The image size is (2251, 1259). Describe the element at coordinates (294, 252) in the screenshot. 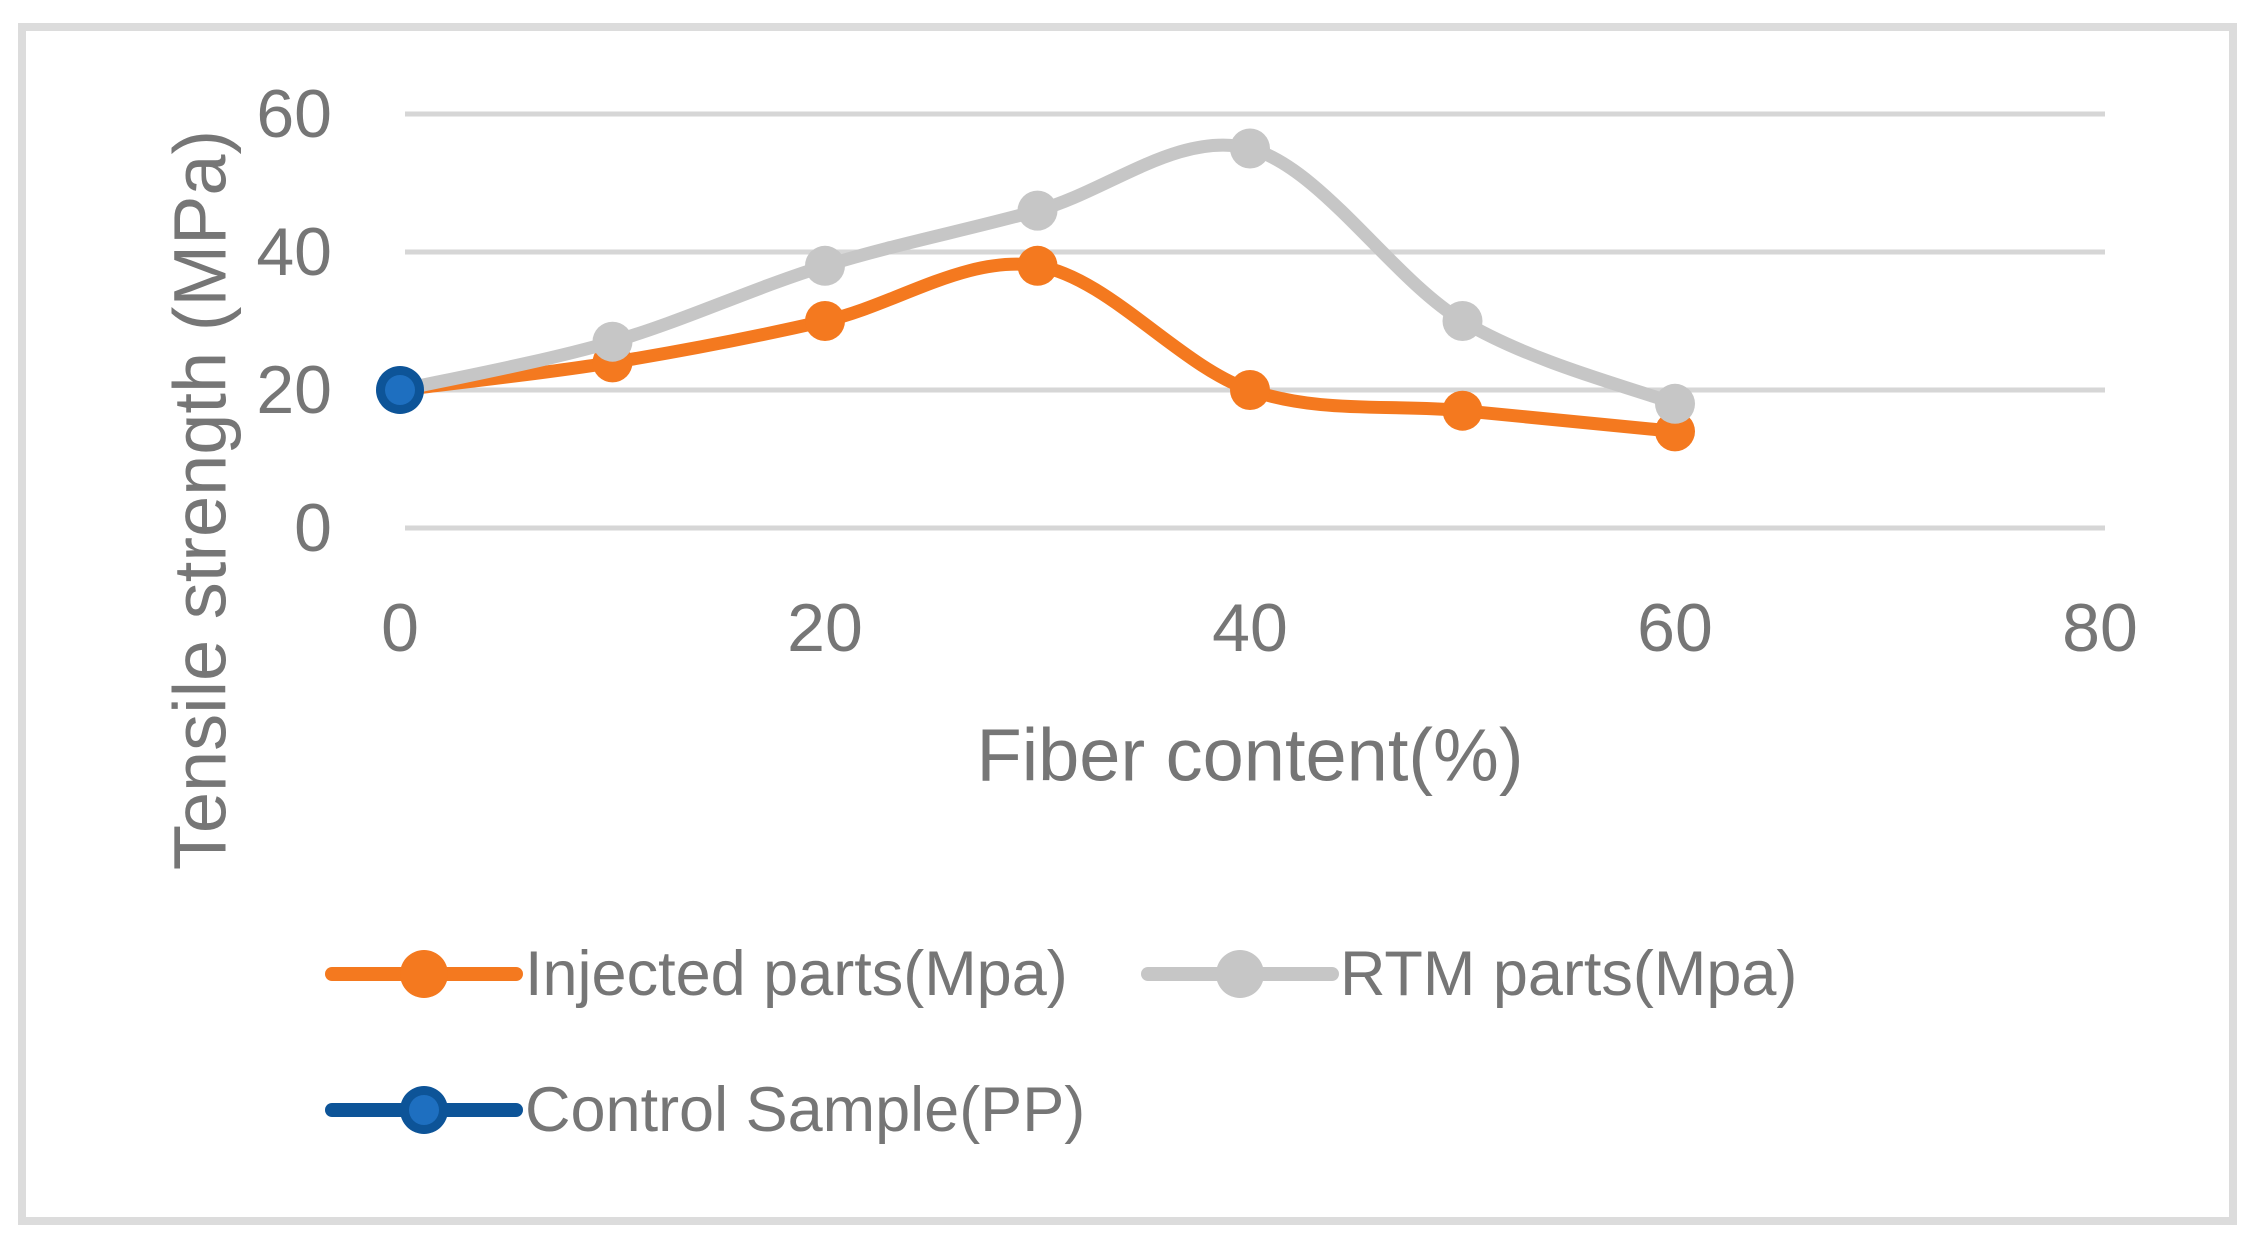

I see `y-tick-label-40: 40` at that location.